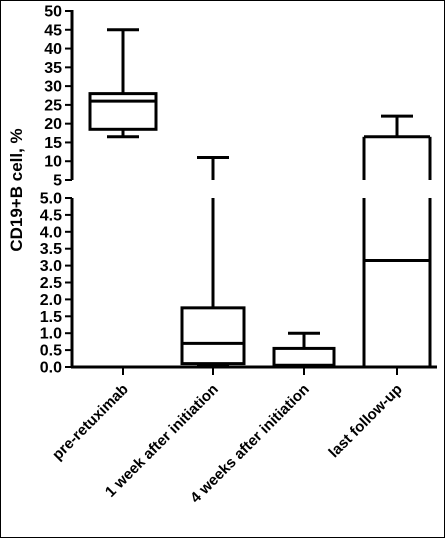 This screenshot has width=447, height=540. I want to click on upper-y-tick-label: 45, so click(53, 30).